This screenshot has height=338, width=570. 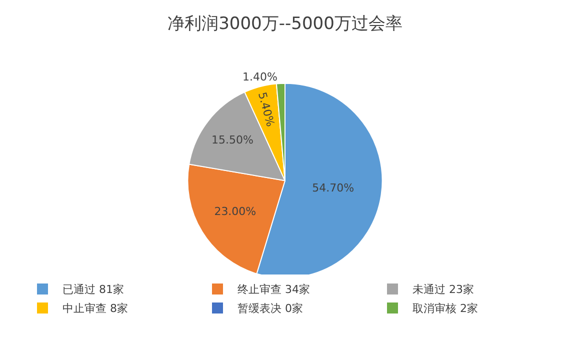 I want to click on legend-label: 暂缓表决 0家, so click(x=270, y=309).